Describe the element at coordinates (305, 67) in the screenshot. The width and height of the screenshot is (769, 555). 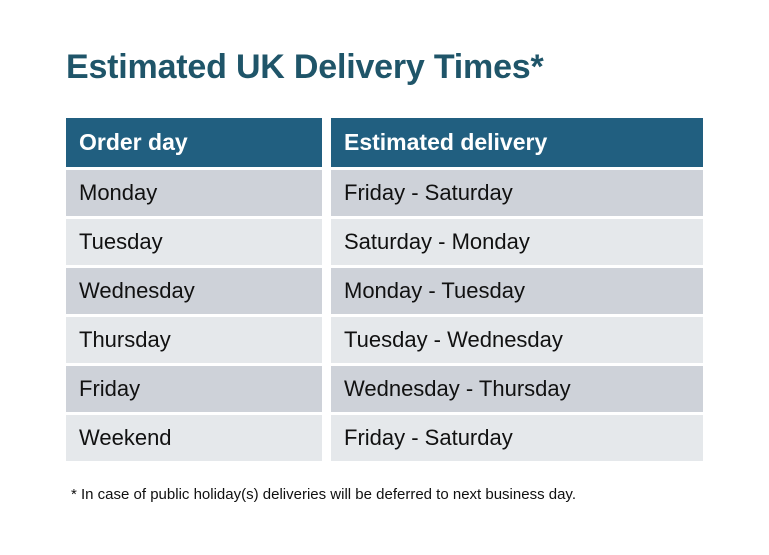
I see `page-title: Estimated UK Delivery Times*` at that location.